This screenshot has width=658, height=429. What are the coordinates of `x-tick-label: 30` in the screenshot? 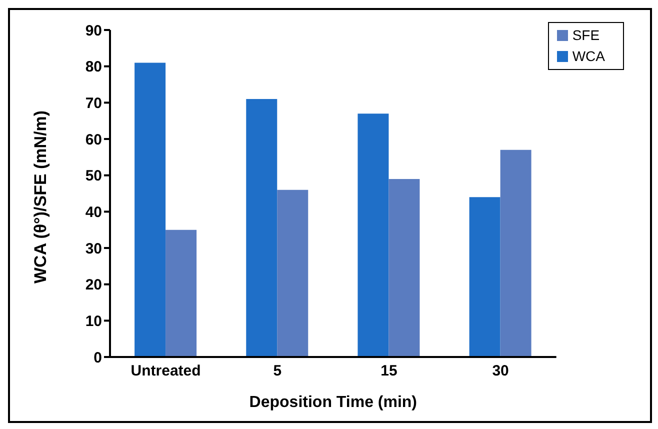 It's located at (500, 371).